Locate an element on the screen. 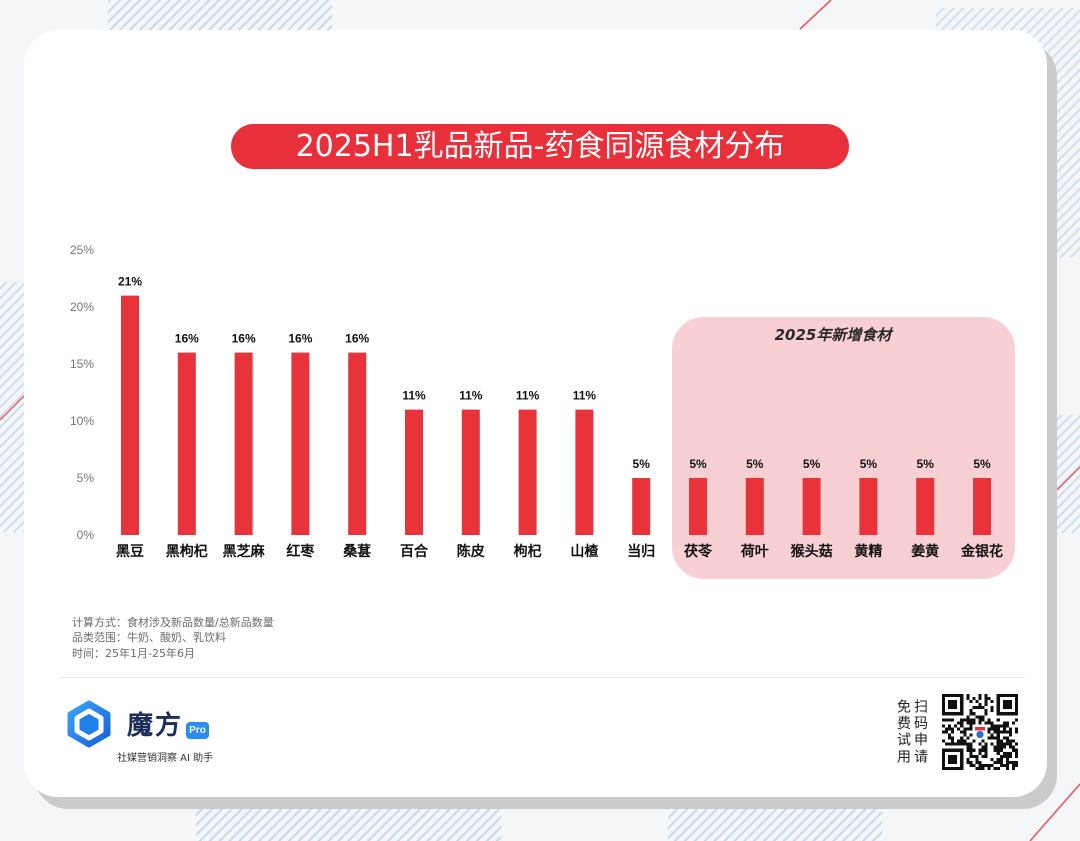 Image resolution: width=1080 pixels, height=841 pixels. data-label-15: 5% is located at coordinates (926, 464).